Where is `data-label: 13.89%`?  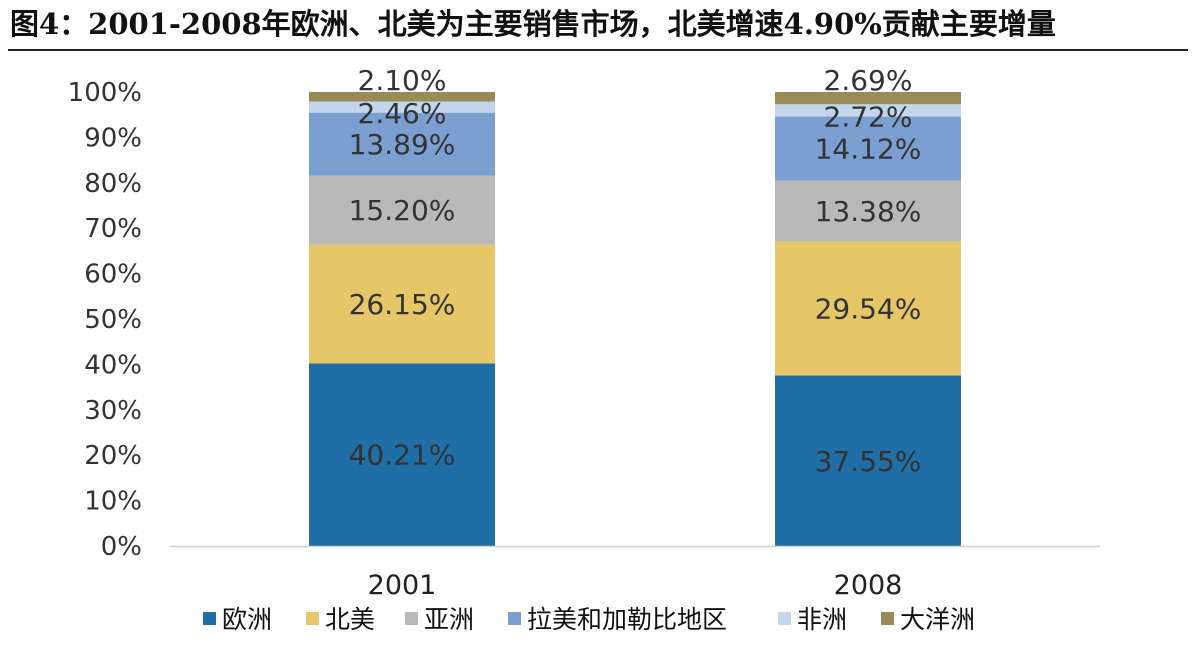
data-label: 13.89% is located at coordinates (402, 144).